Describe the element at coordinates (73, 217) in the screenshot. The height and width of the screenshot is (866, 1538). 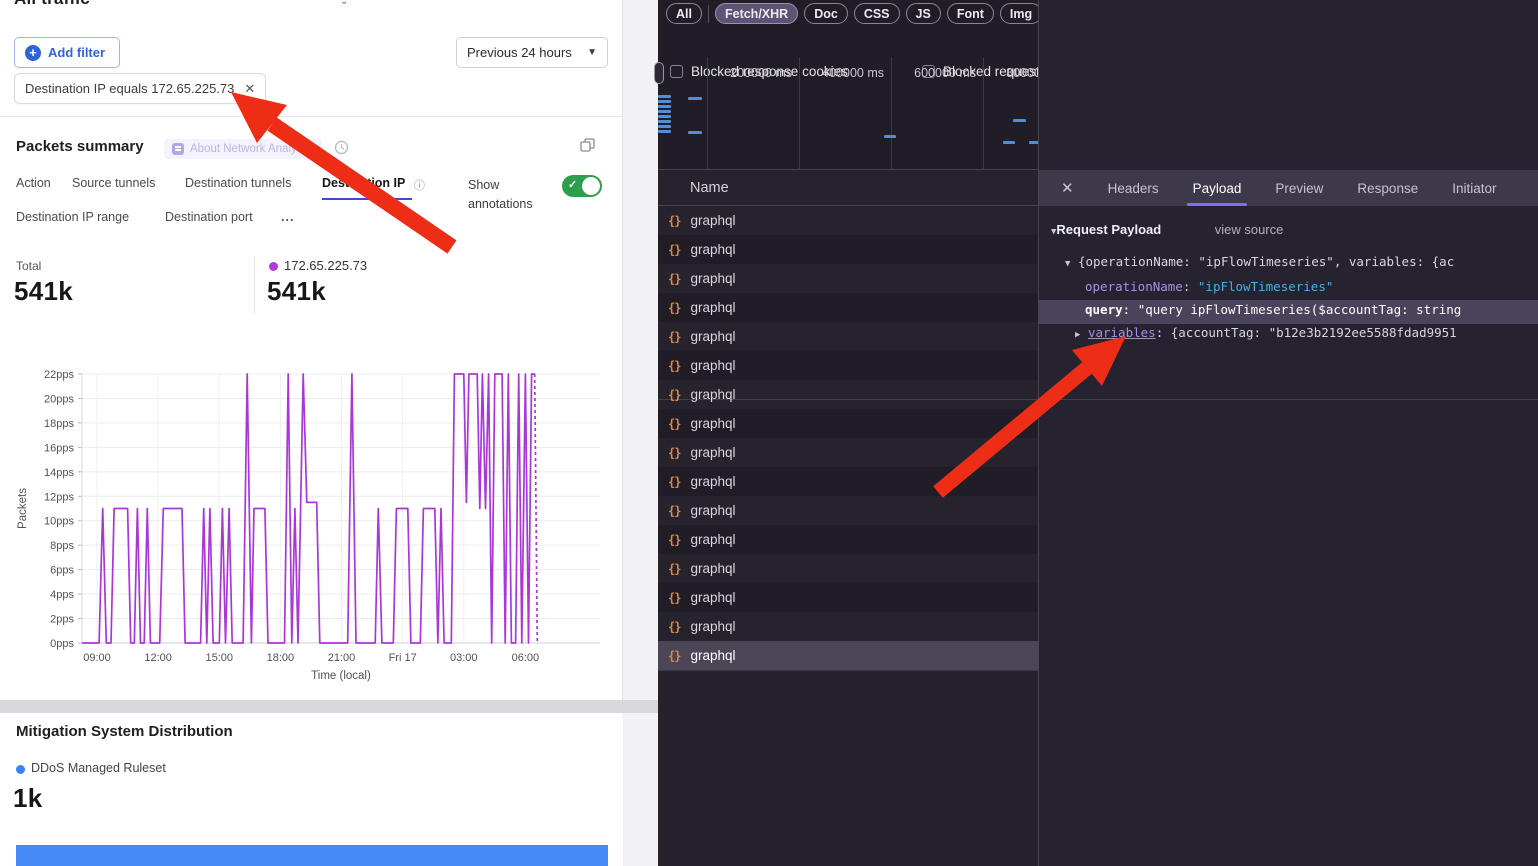
I see `tab-destination-ip-range: Destination IP range` at that location.